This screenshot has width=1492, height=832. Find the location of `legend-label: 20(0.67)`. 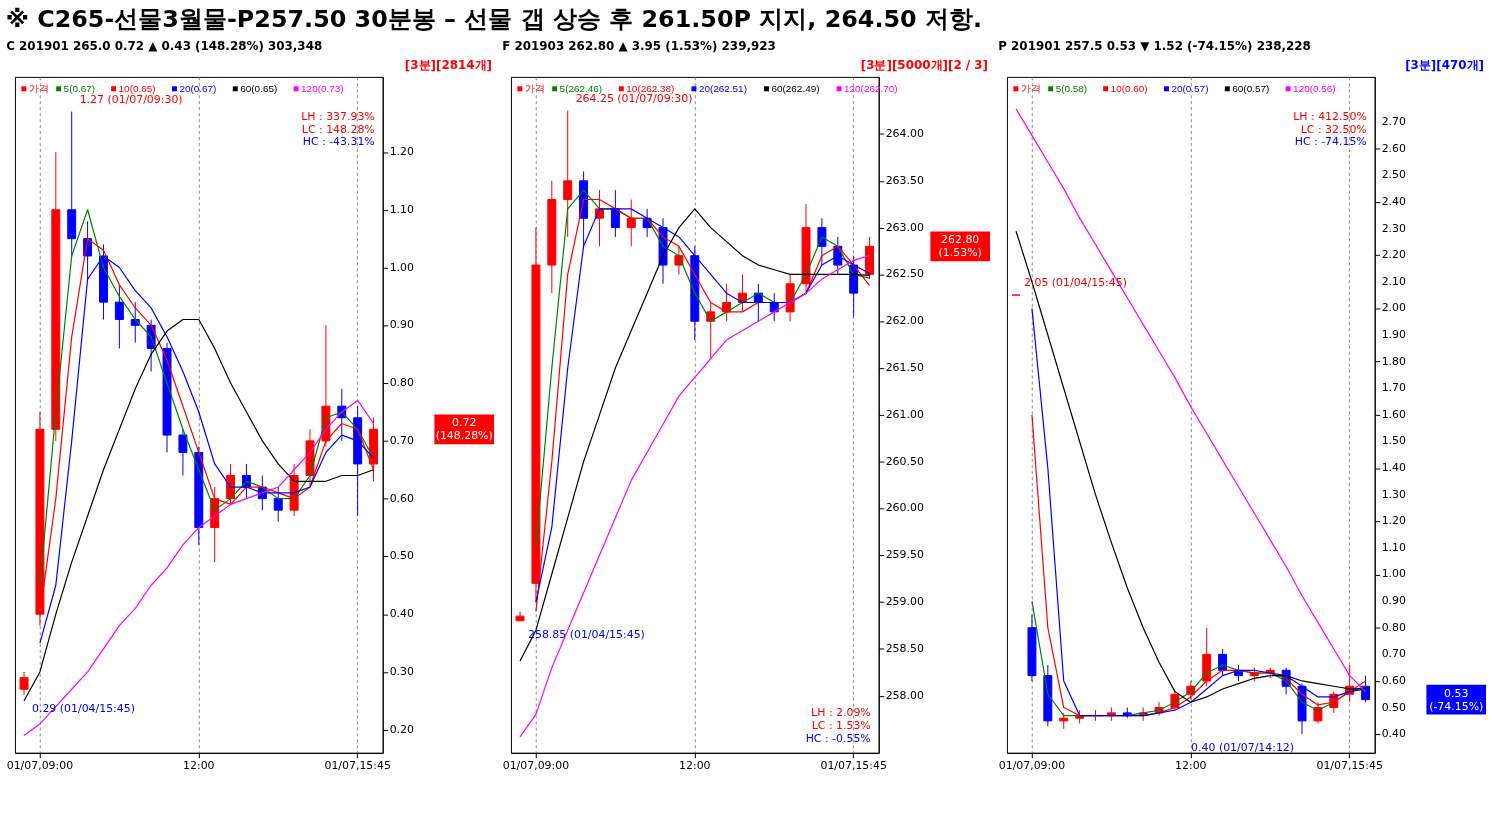

legend-label: 20(0.67) is located at coordinates (198, 88).